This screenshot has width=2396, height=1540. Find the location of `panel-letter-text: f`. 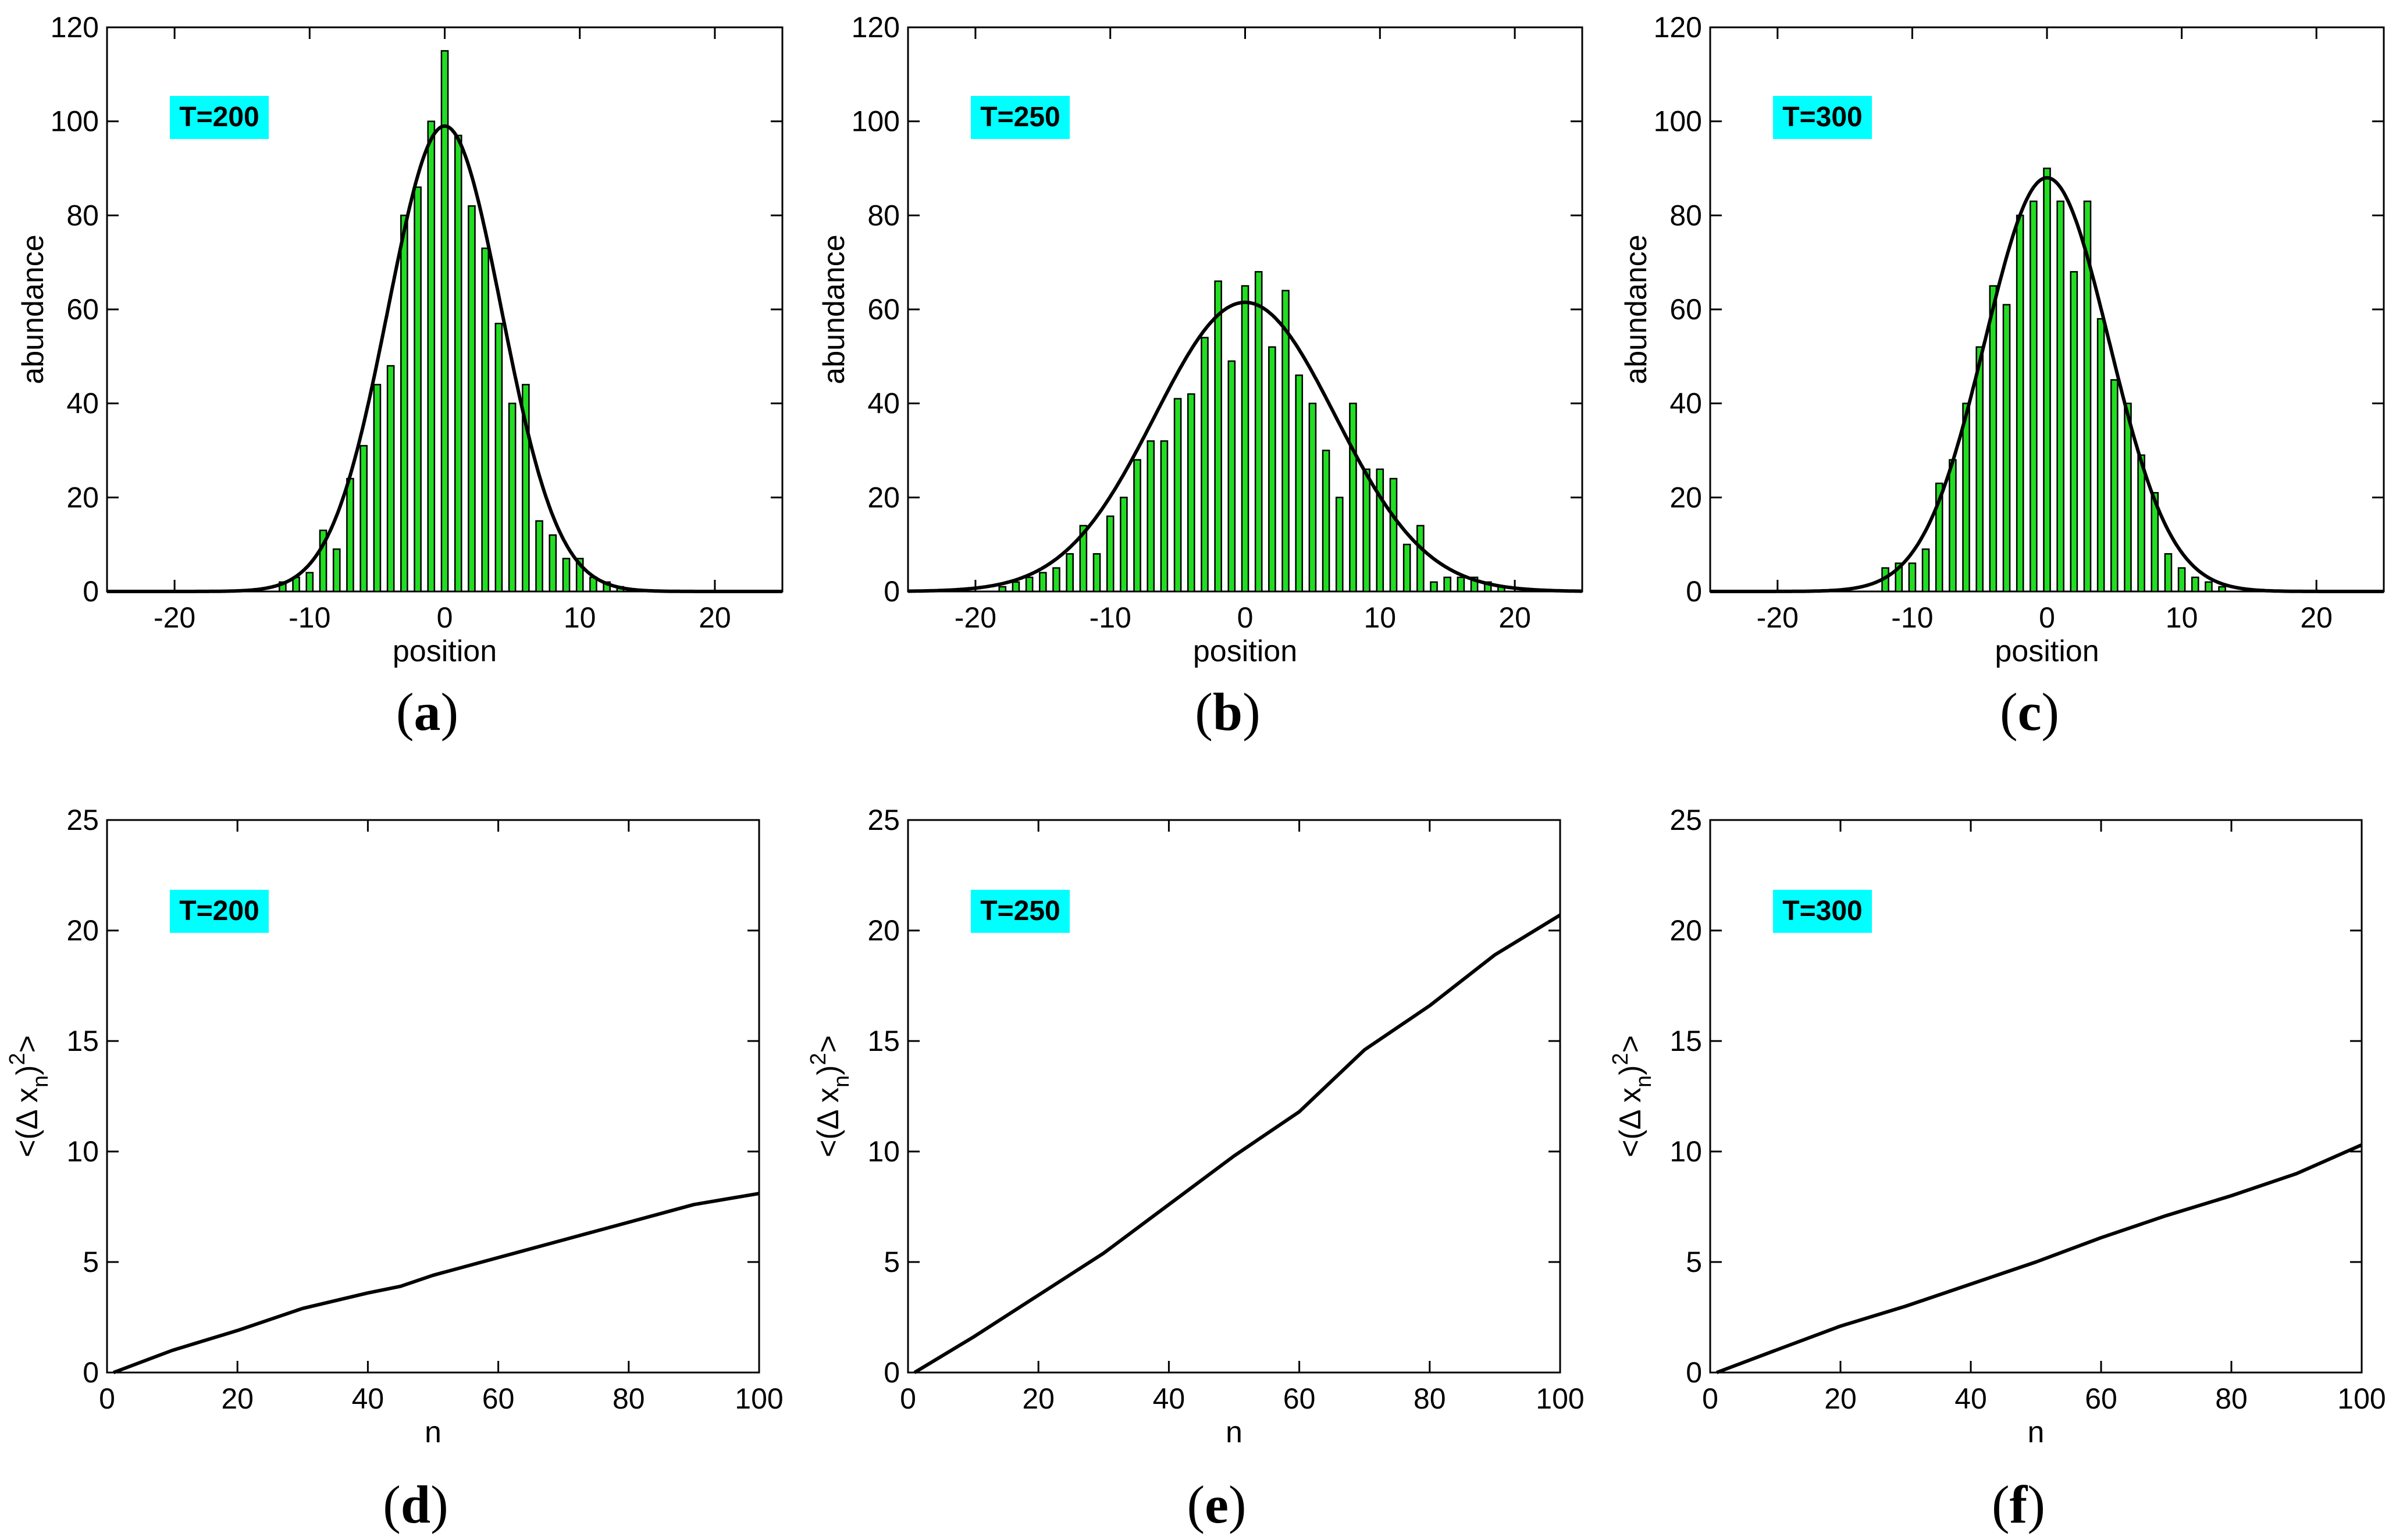

panel-letter-text: f is located at coordinates (2019, 1504).